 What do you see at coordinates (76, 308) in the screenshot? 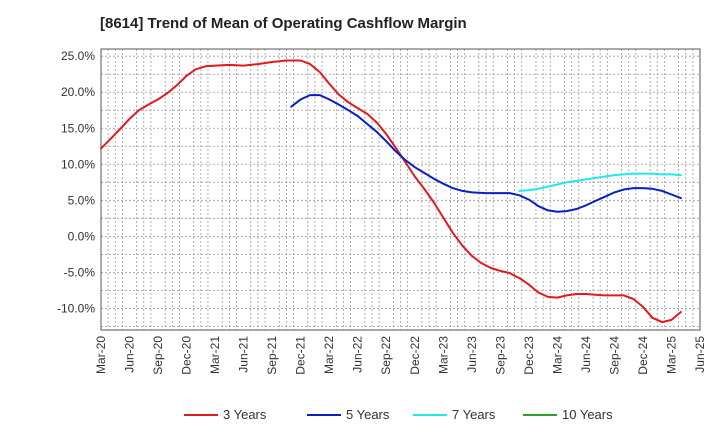
I see `y-tick-label: -10.0%` at bounding box center [76, 308].